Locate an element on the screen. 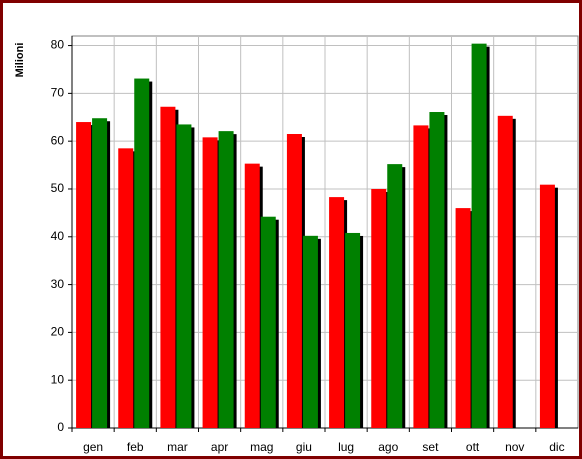 This screenshot has width=582, height=459. y-tick-label: 30 is located at coordinates (58, 284).